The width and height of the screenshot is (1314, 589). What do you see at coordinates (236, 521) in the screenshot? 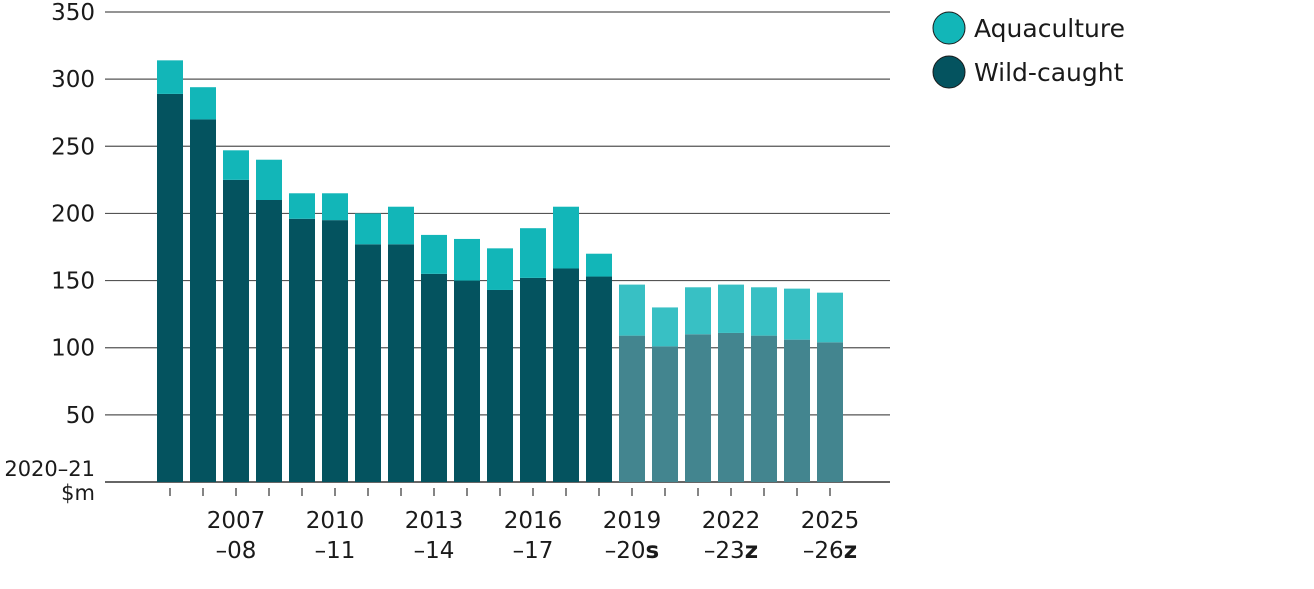
I see `x-tick-label: 2007` at bounding box center [236, 521].